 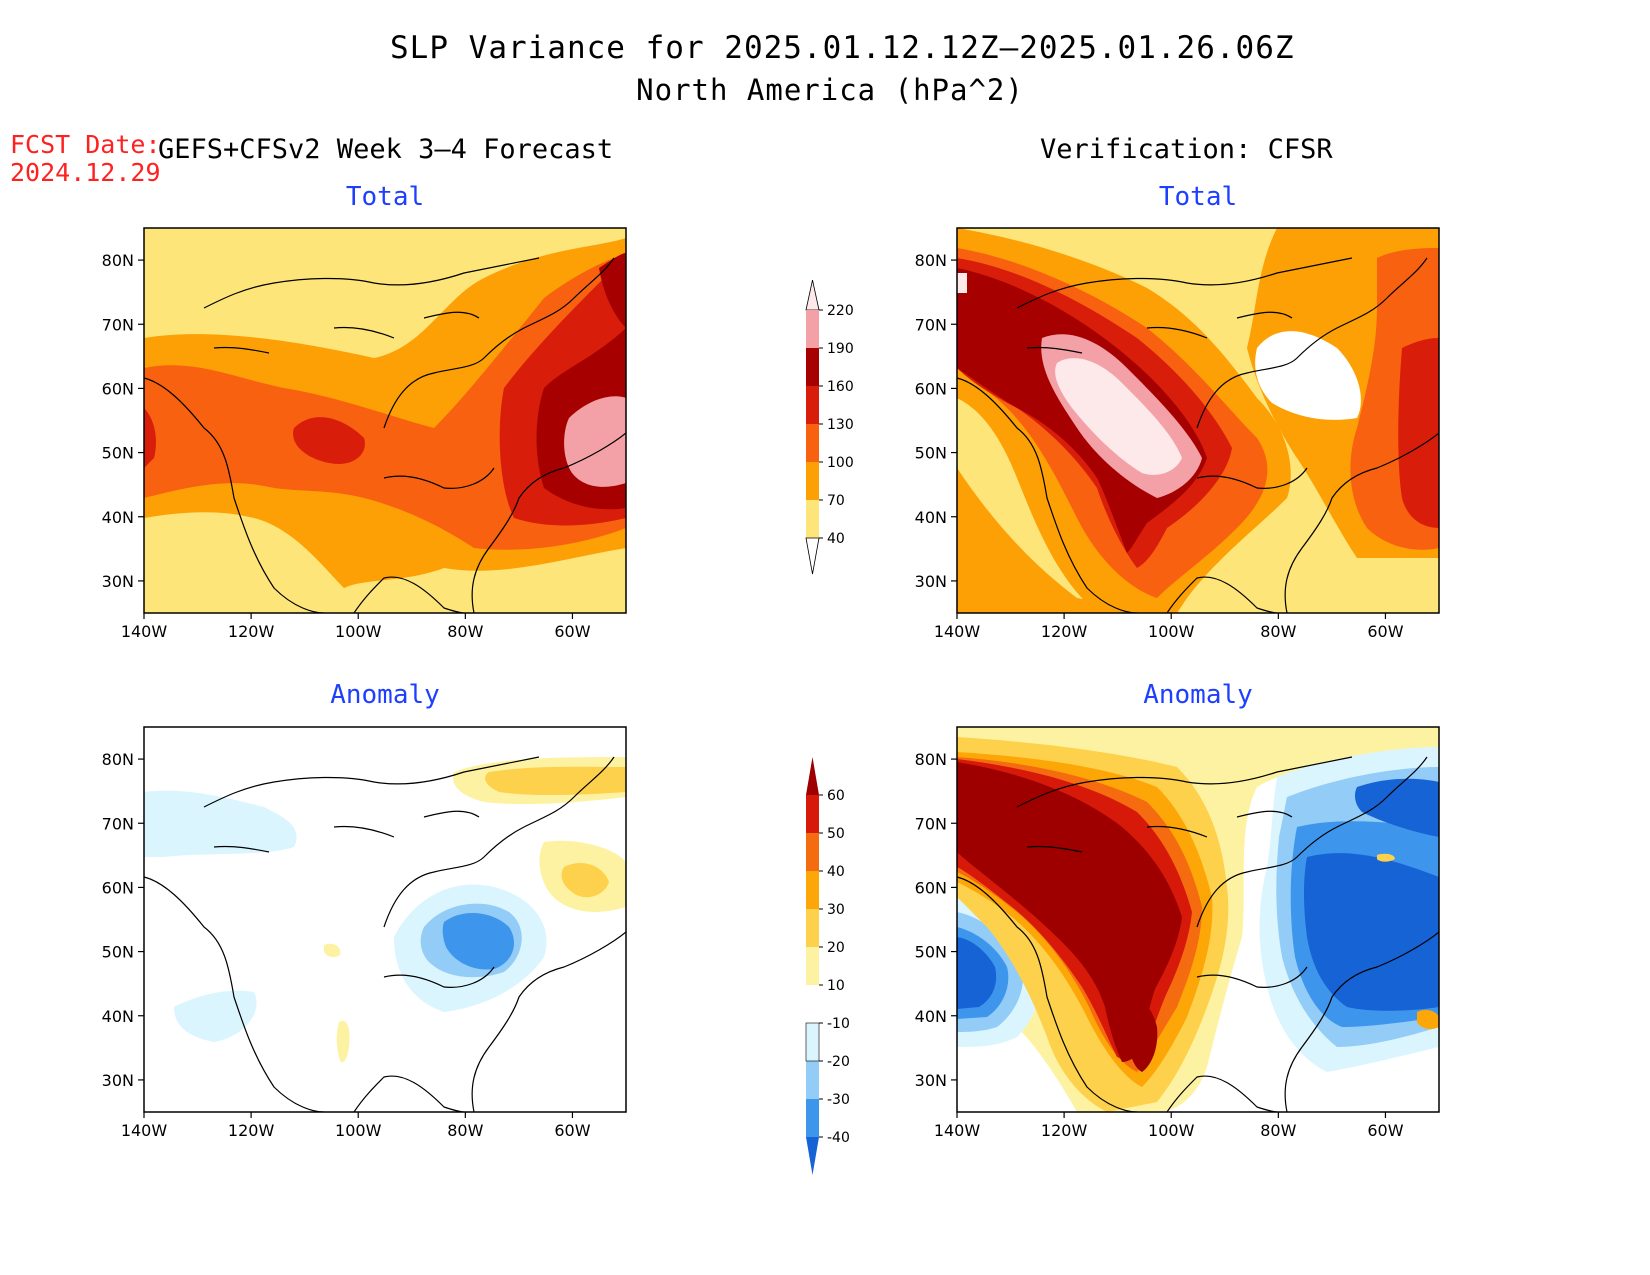 What do you see at coordinates (1198, 435) in the screenshot?
I see `coastlines-verification-total` at bounding box center [1198, 435].